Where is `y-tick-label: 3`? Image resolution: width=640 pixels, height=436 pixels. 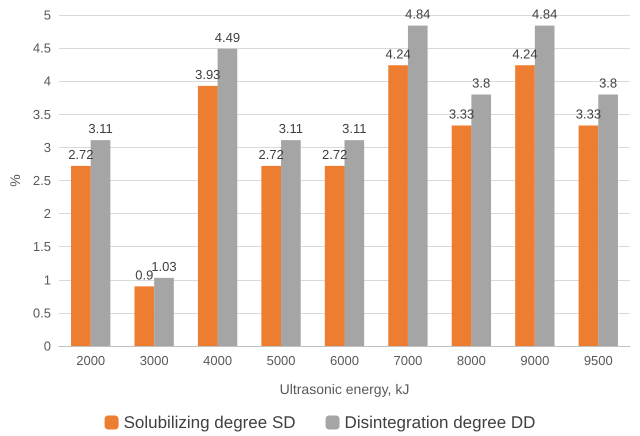 y-tick-label: 3 is located at coordinates (47, 147).